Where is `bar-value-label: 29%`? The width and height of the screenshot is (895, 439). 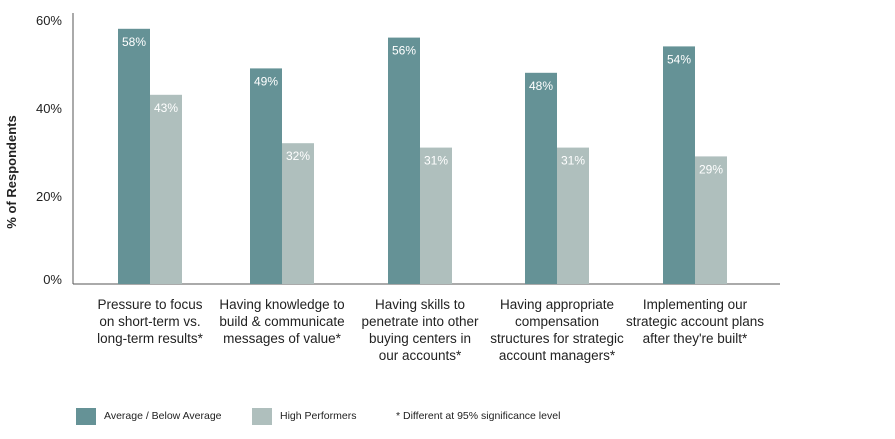
bar-value-label: 29% is located at coordinates (711, 169).